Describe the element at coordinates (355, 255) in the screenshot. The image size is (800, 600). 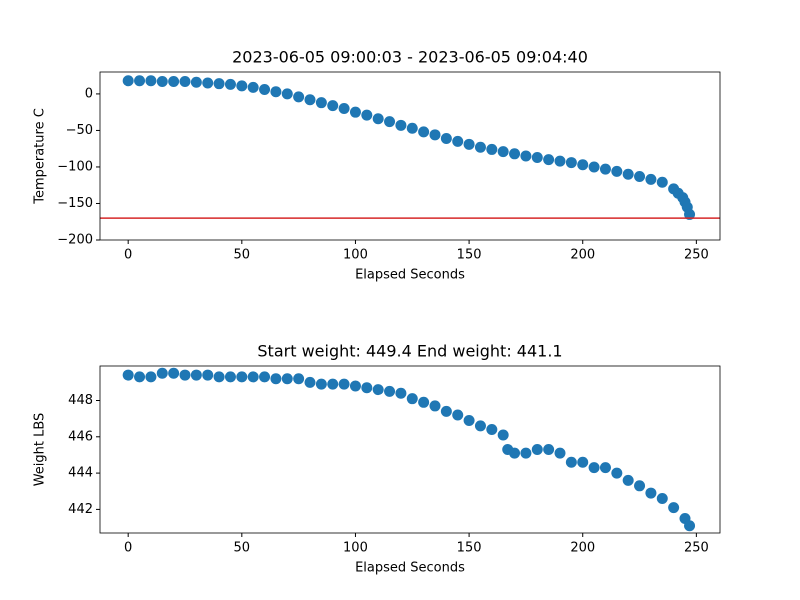
I see `x-tick-label: 100` at that location.